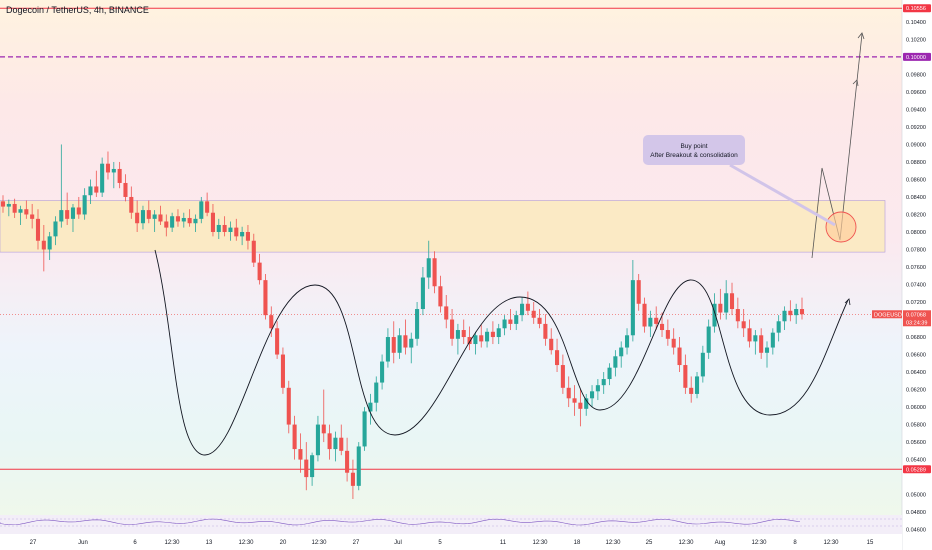 The width and height of the screenshot is (932, 550). I want to click on price-tick-label: 0.08200, so click(916, 215).